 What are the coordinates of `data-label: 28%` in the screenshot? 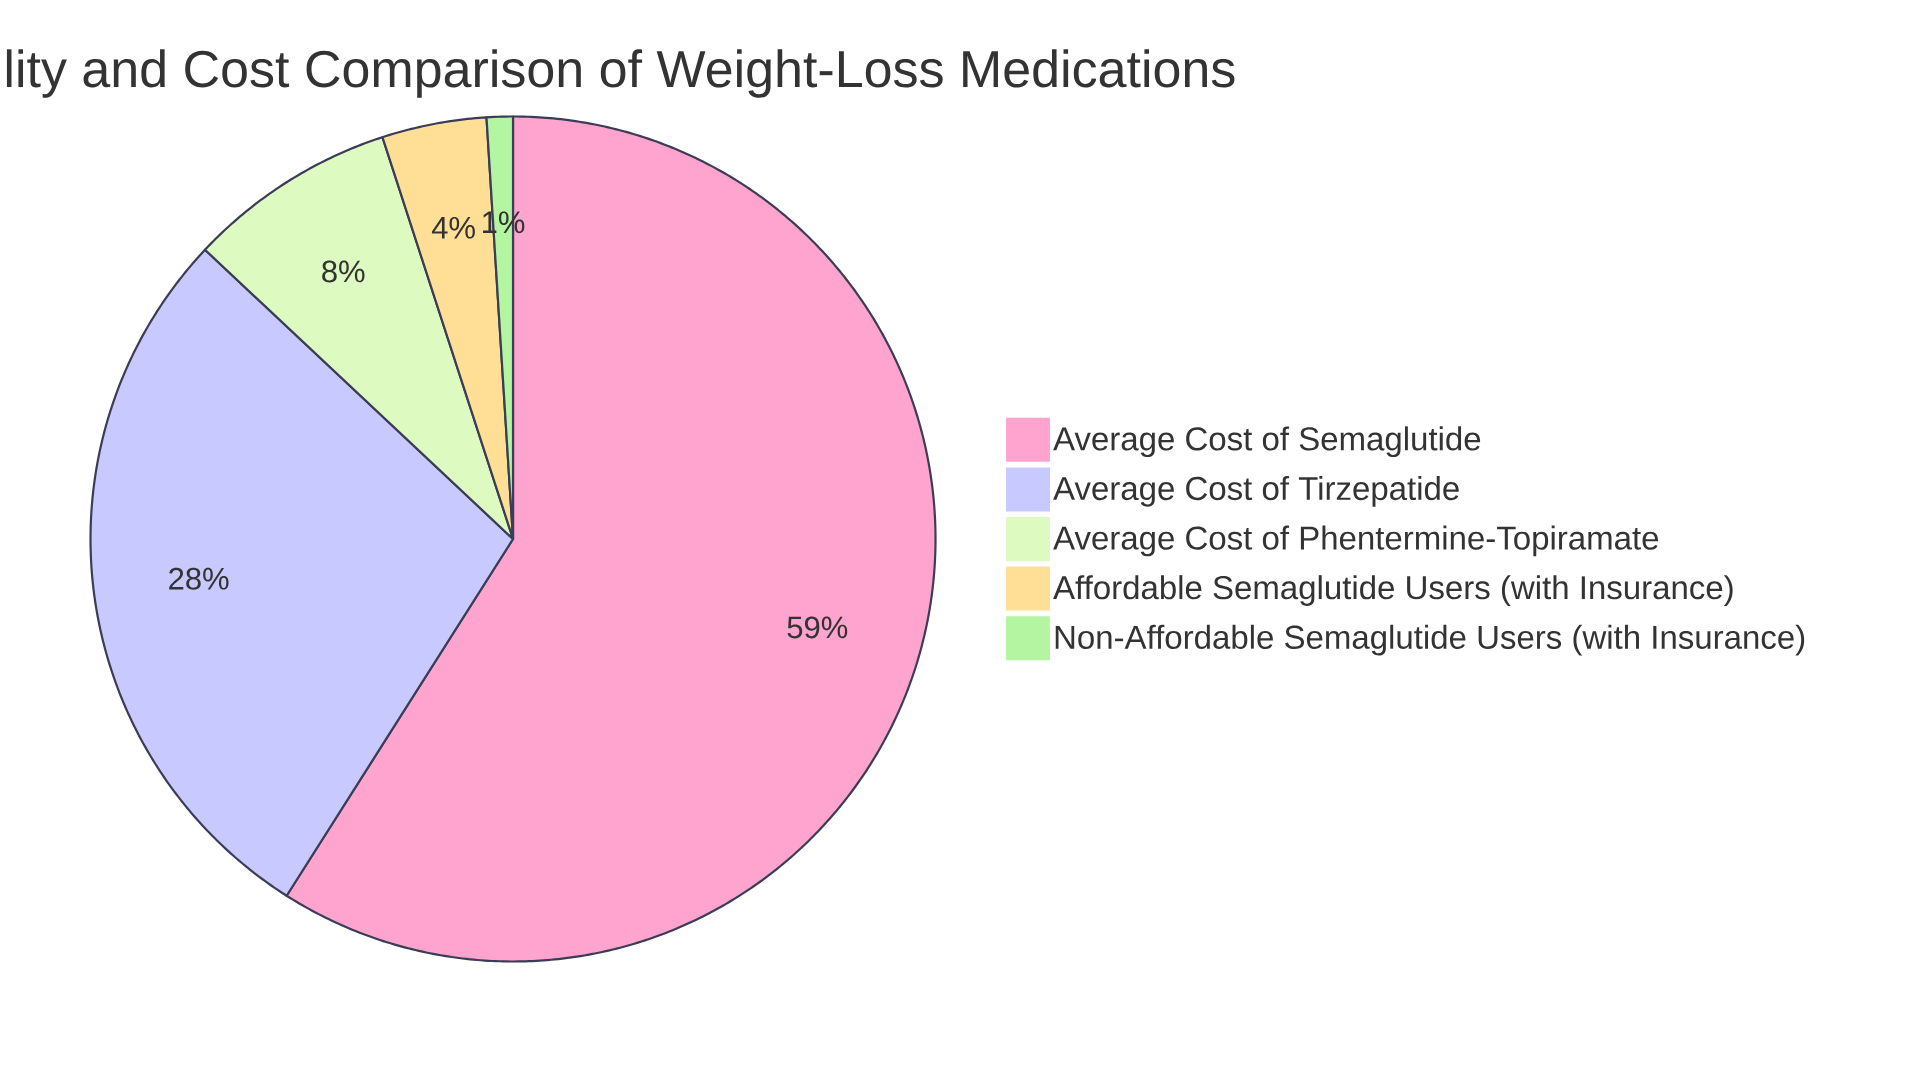 It's located at (199, 578).